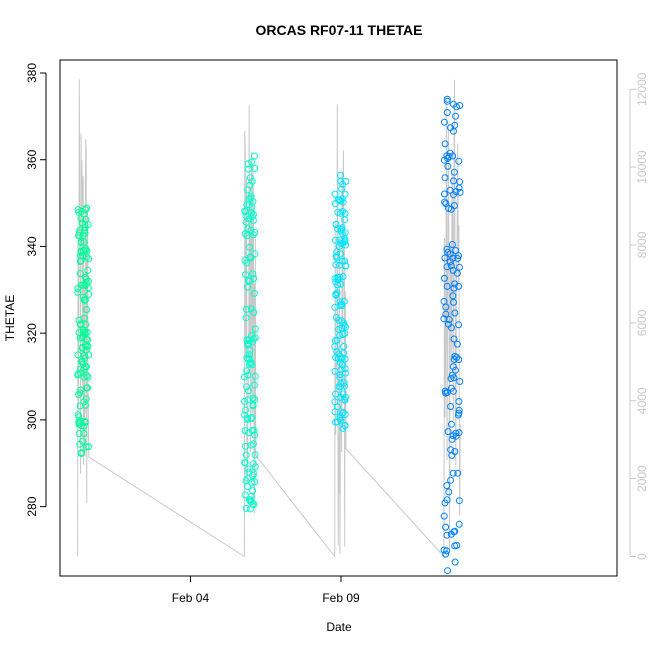  I want to click on y-right-tick-label: 8000, so click(642, 244).